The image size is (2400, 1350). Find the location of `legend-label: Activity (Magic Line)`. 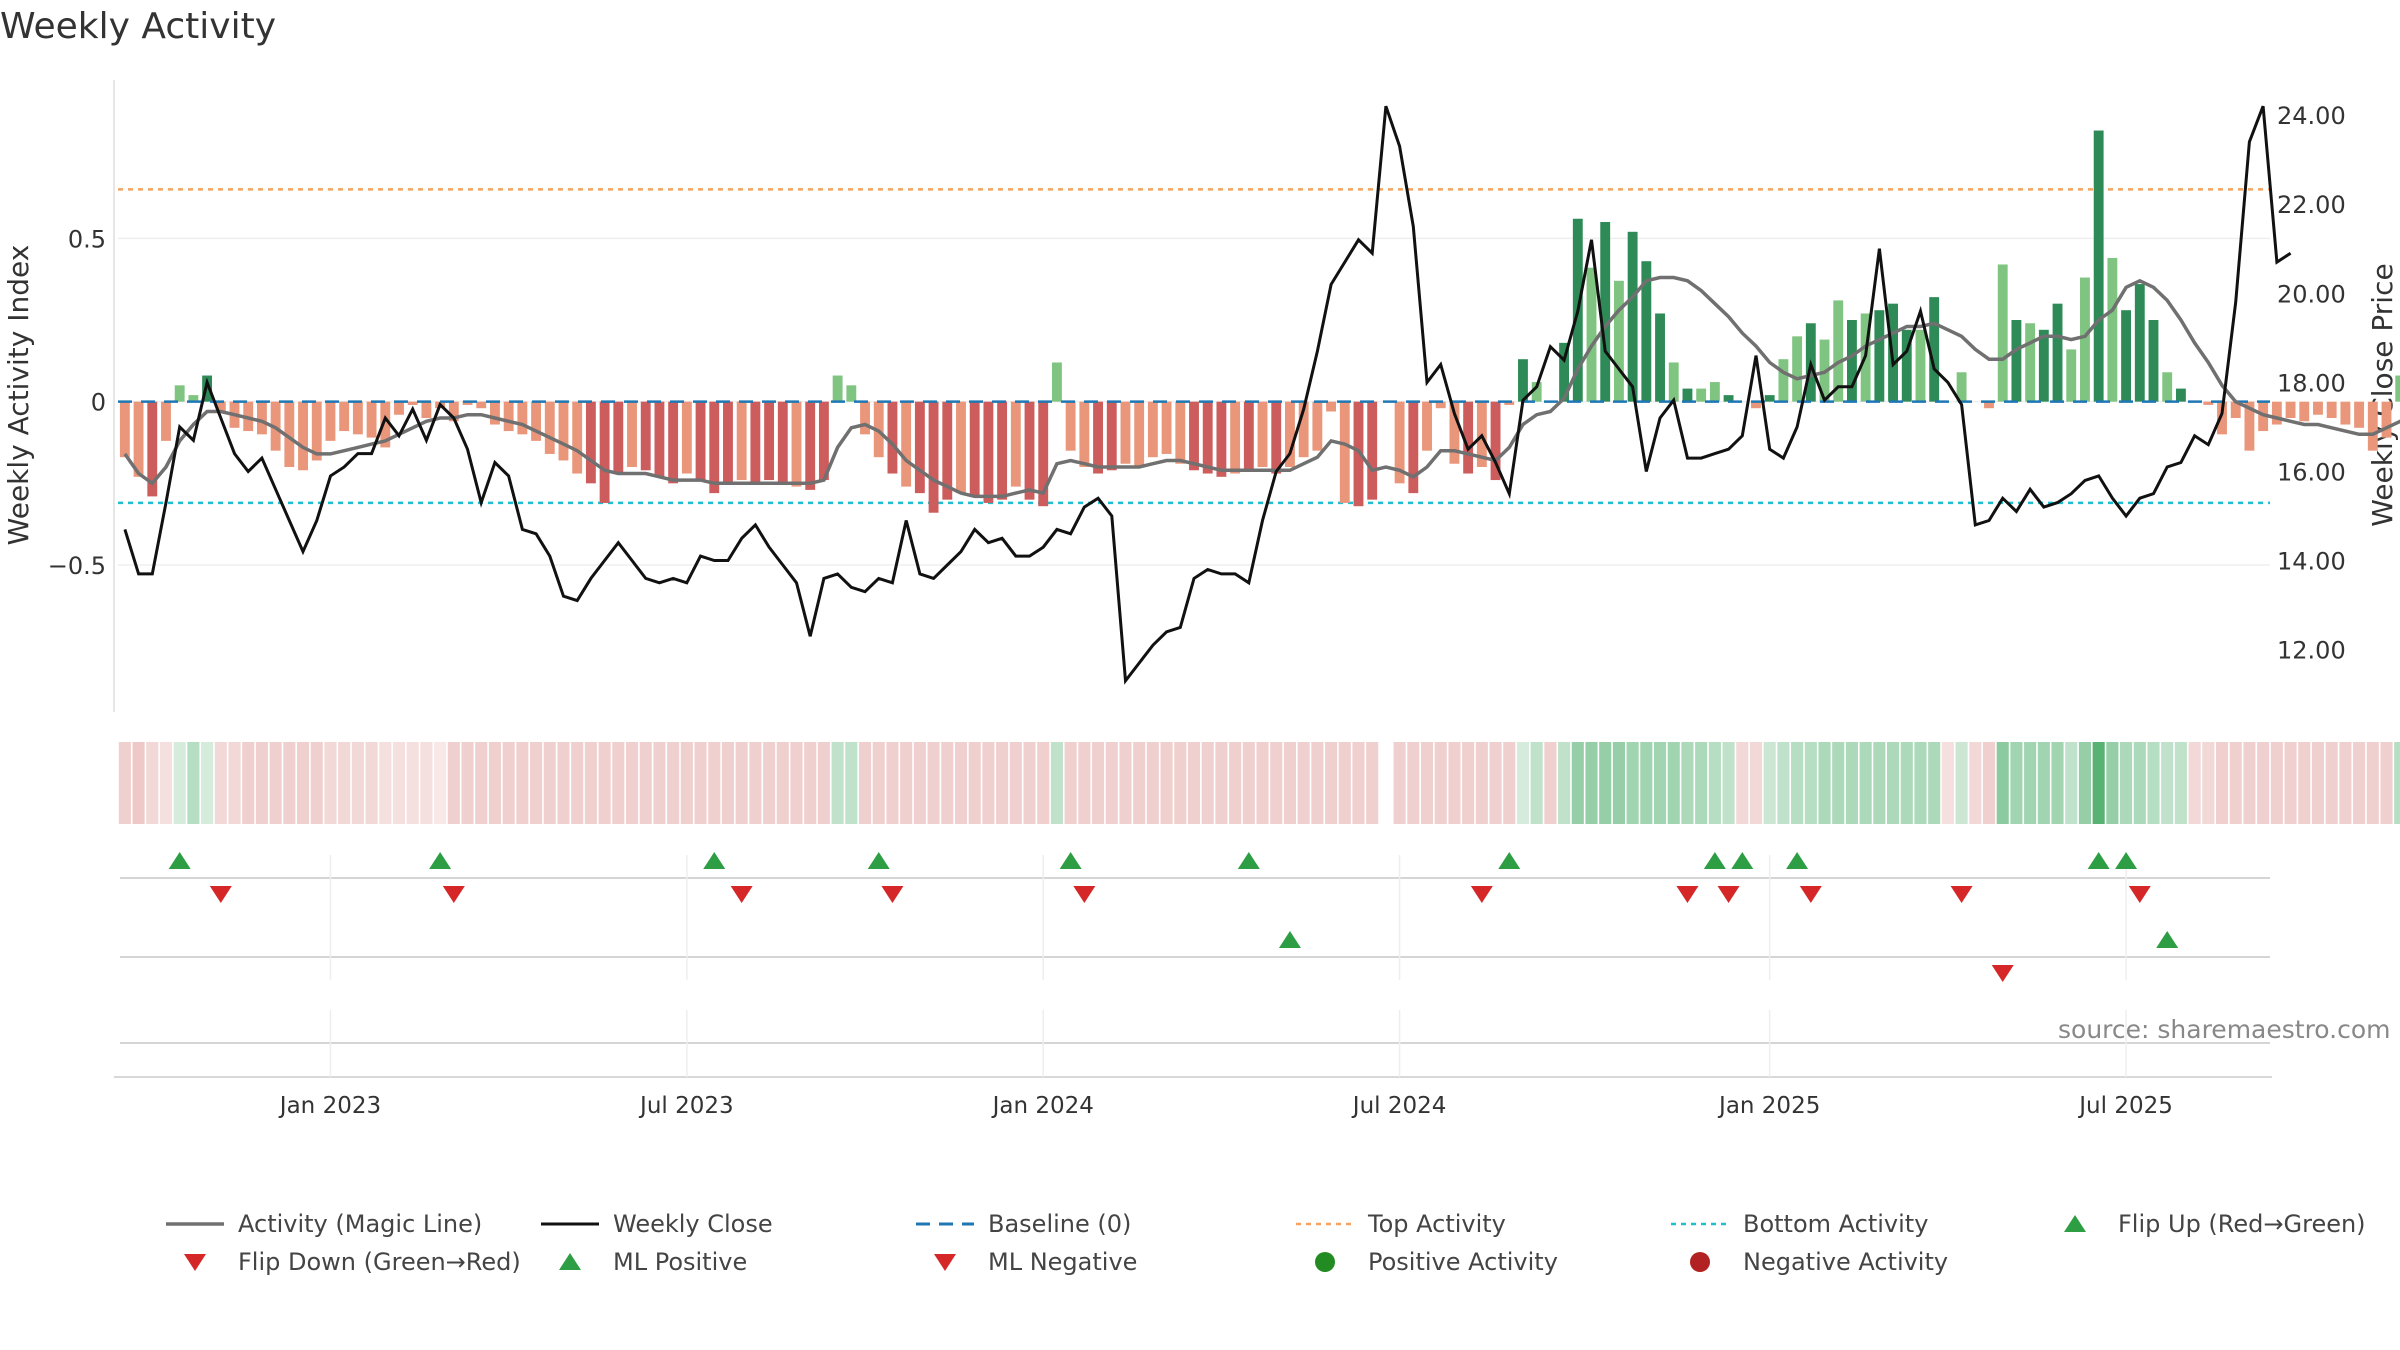

legend-label: Activity (Magic Line) is located at coordinates (360, 1224).